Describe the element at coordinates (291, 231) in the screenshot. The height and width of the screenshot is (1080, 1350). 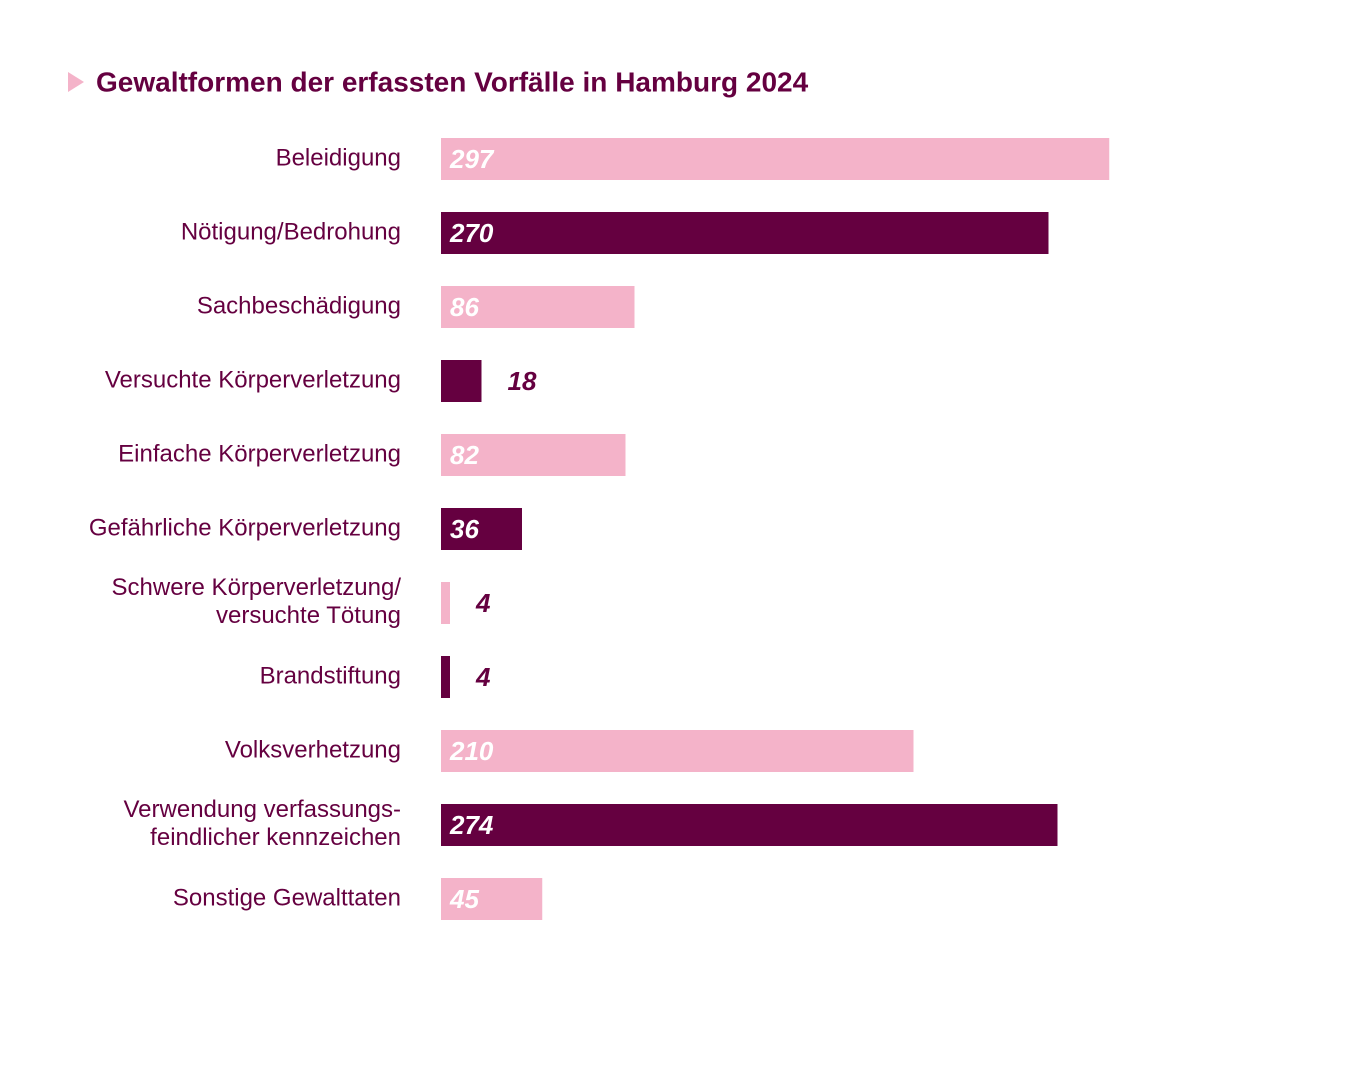
I see `category-label: Nötigung/Bedrohung` at that location.